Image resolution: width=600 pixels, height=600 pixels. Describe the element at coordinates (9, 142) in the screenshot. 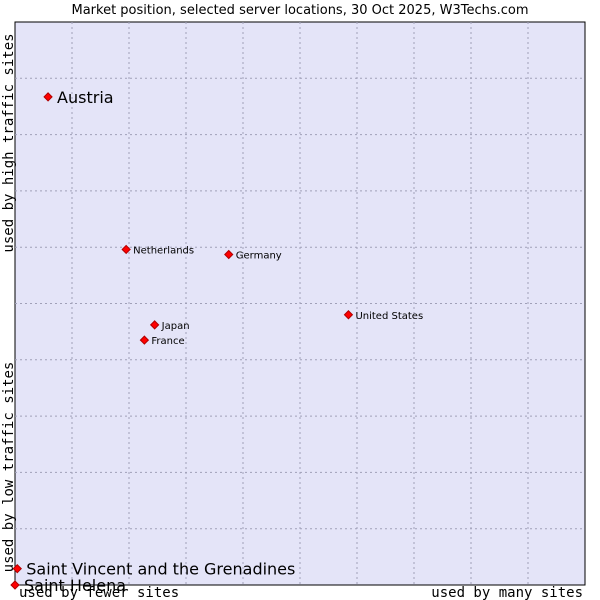

I see `y-axis-label-high: used by high traffic sites` at that location.